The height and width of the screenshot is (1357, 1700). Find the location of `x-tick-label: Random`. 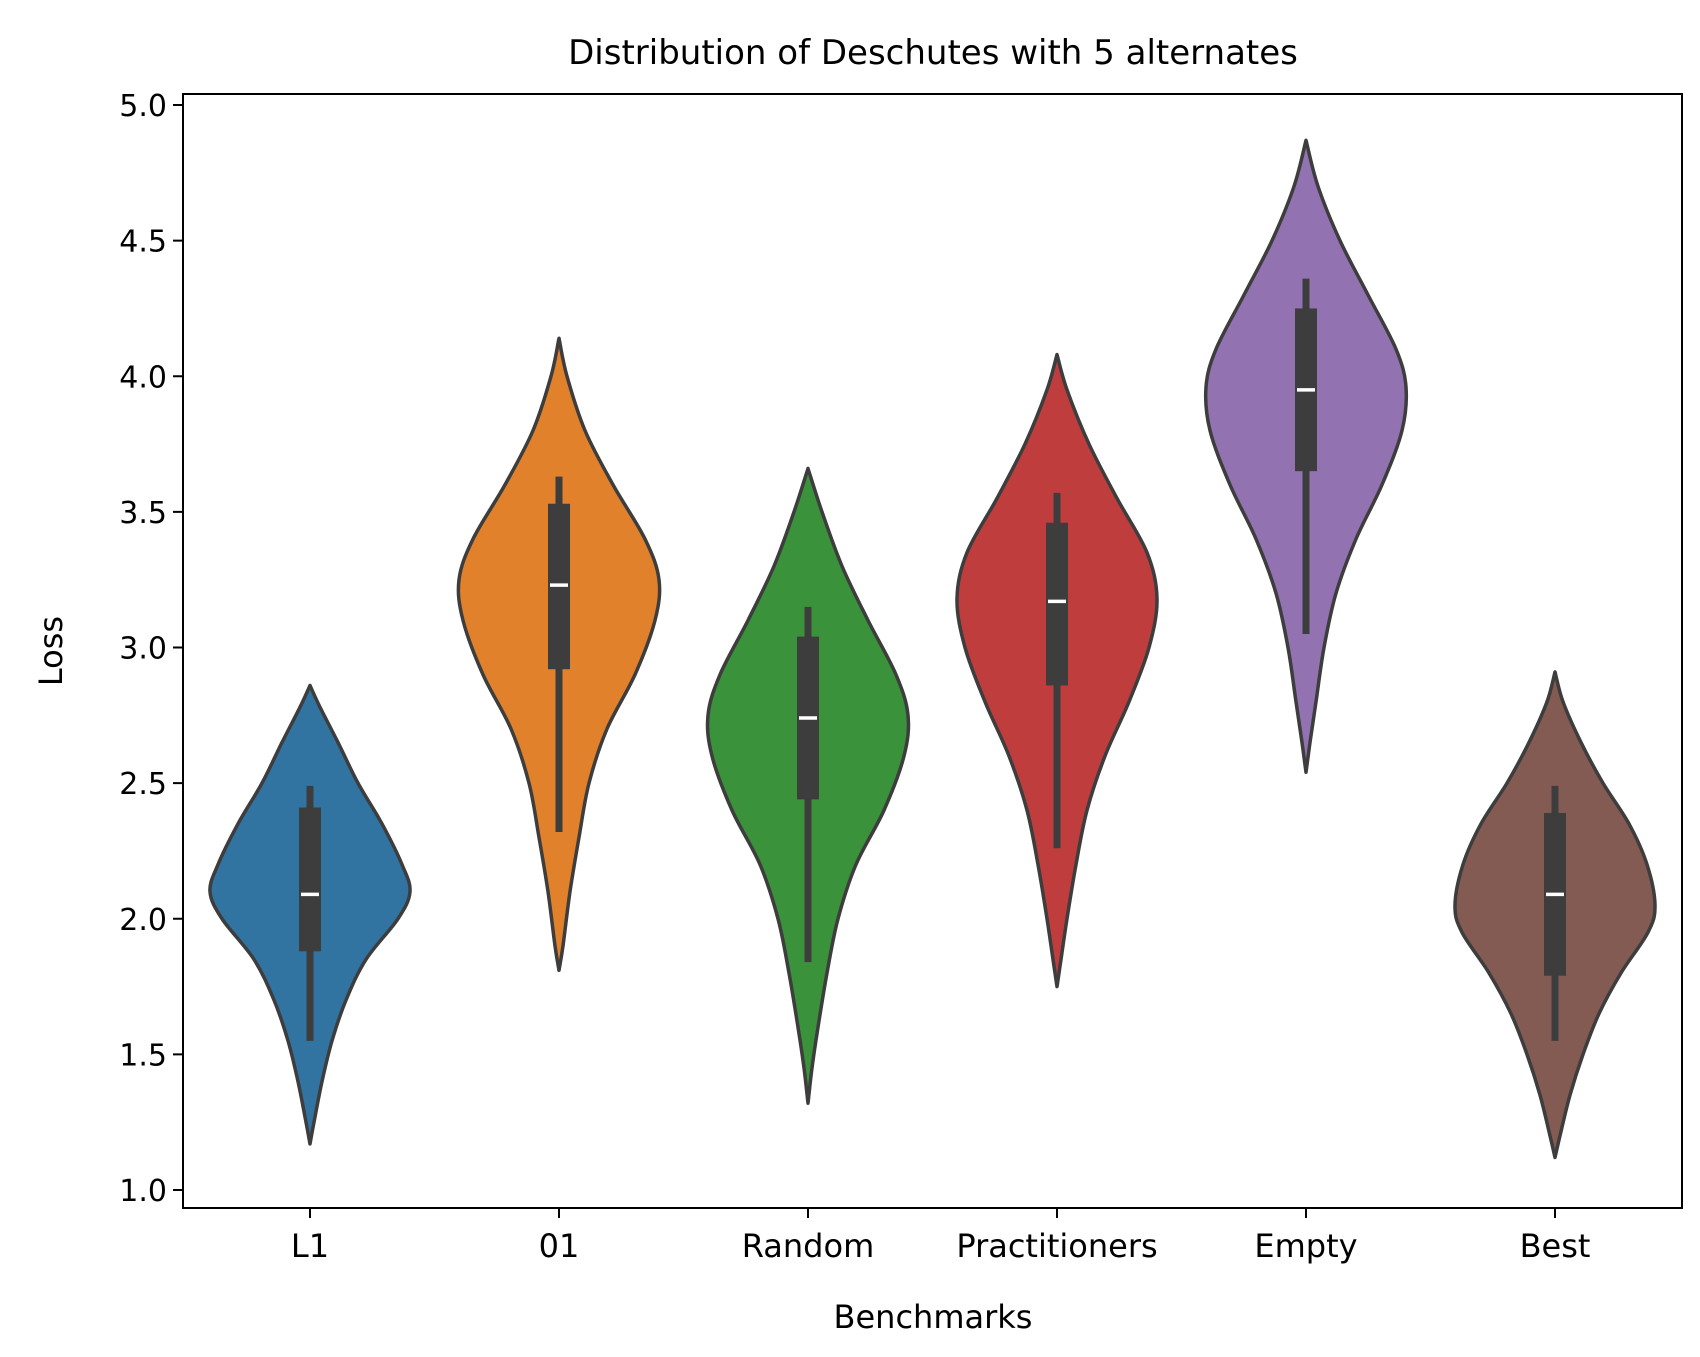

x-tick-label: Random is located at coordinates (808, 1246).